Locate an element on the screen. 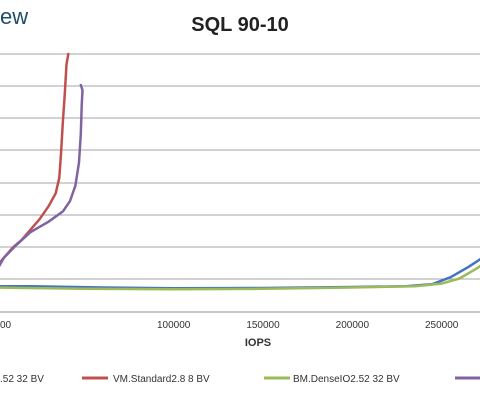 The width and height of the screenshot is (480, 401). x-axis-label: IOPS is located at coordinates (258, 343).